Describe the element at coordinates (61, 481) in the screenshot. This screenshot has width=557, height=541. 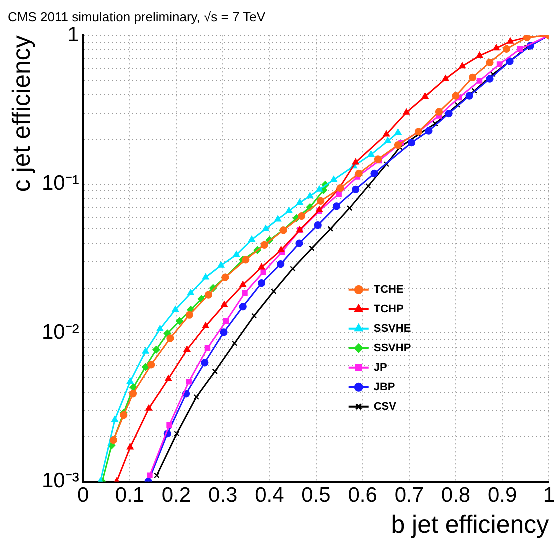
I see `y-tick-label: 10⁻³` at that location.